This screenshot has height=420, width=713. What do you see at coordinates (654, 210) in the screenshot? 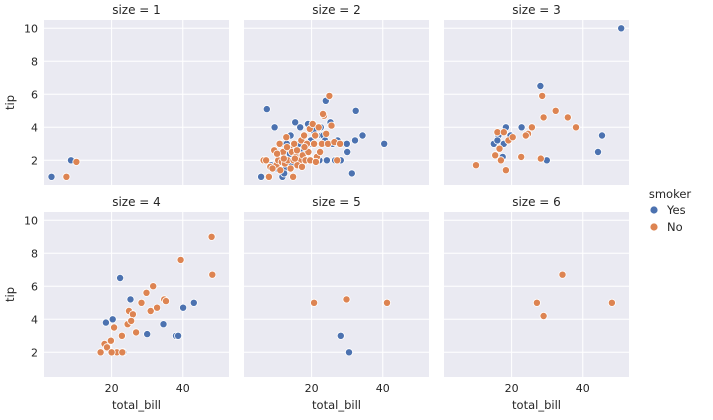
I see `legend-marker-yes` at bounding box center [654, 210].